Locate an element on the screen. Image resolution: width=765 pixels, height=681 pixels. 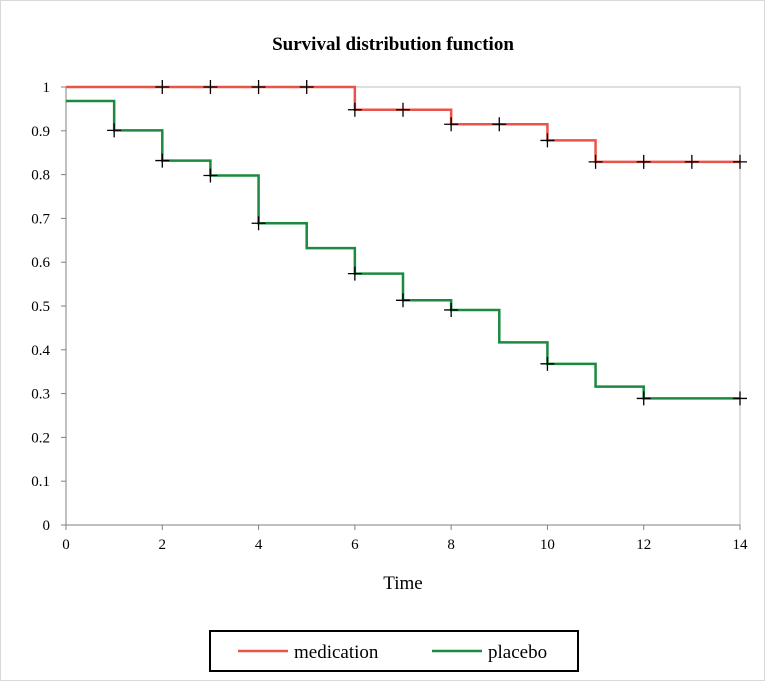
y-tick-label: 0.8 is located at coordinates (40, 176).